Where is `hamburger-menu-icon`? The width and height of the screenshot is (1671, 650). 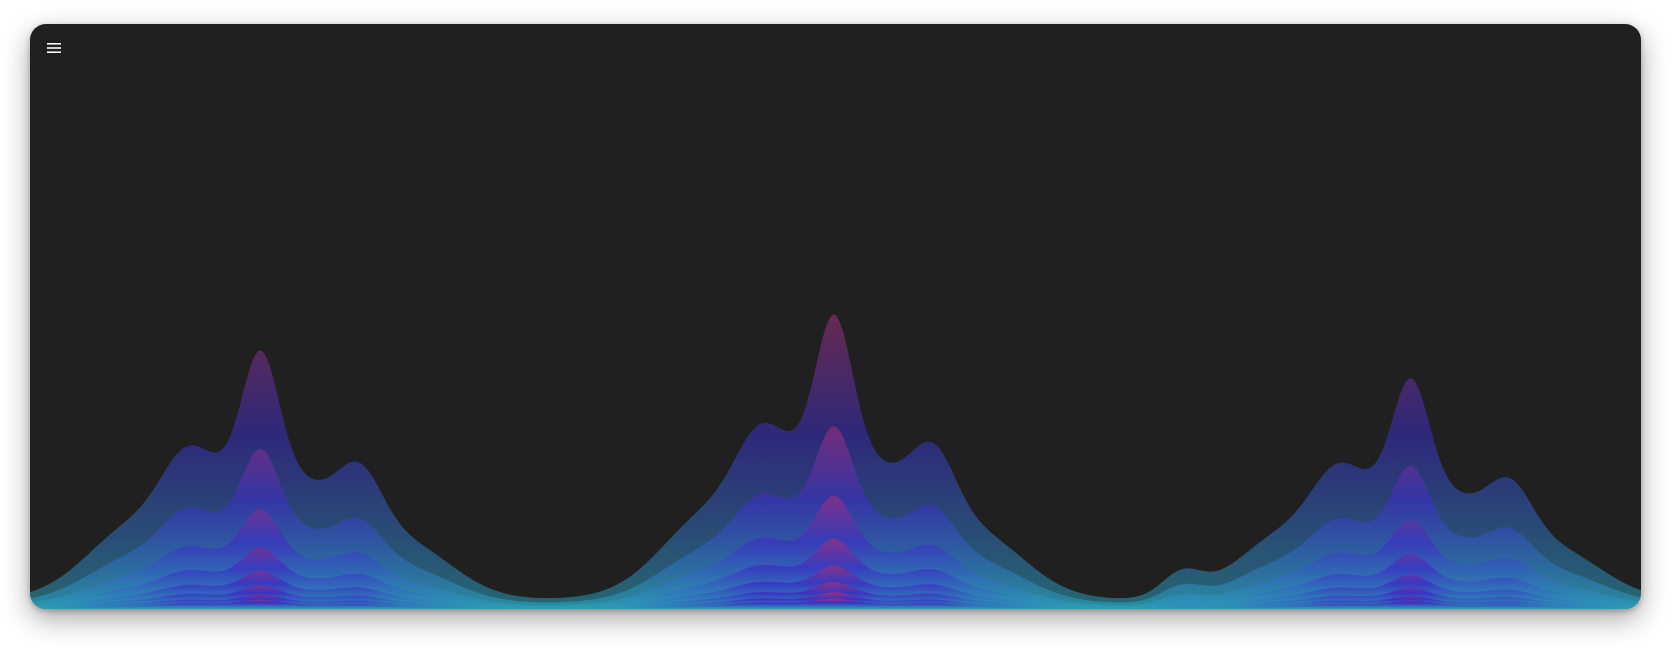 hamburger-menu-icon is located at coordinates (54, 48).